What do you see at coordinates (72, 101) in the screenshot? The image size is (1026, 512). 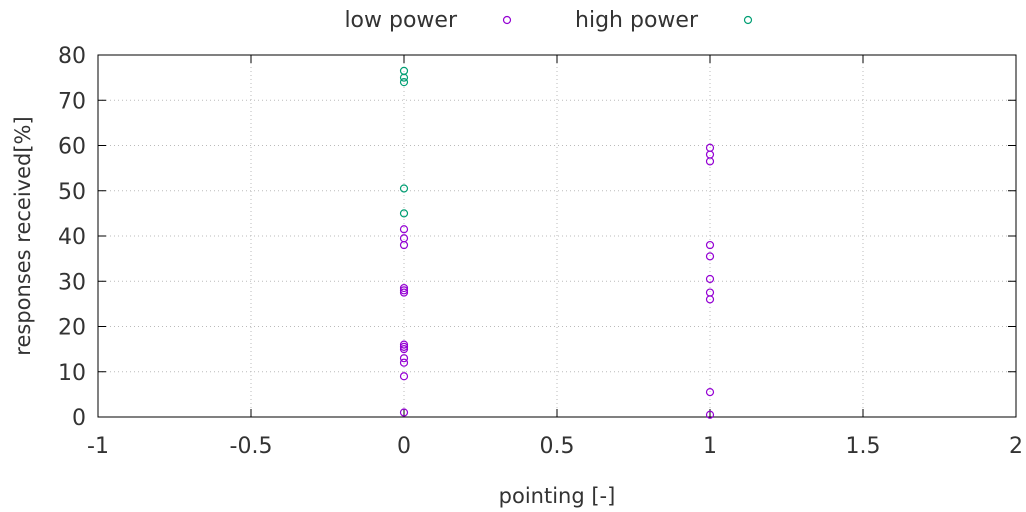 I see `y-tick-label: 70` at bounding box center [72, 101].